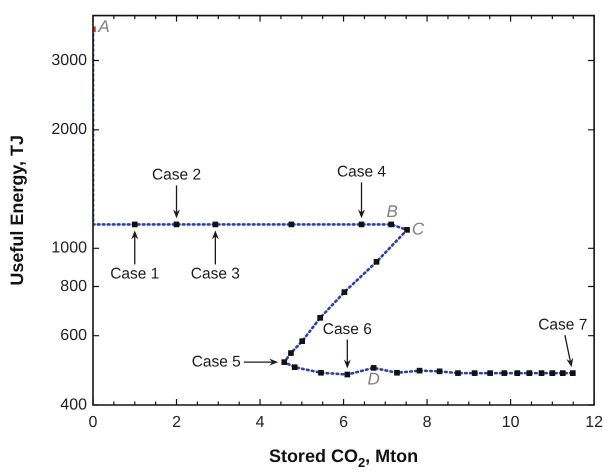 Image resolution: width=611 pixels, height=474 pixels. I want to click on y-tick-label: 600, so click(74, 335).